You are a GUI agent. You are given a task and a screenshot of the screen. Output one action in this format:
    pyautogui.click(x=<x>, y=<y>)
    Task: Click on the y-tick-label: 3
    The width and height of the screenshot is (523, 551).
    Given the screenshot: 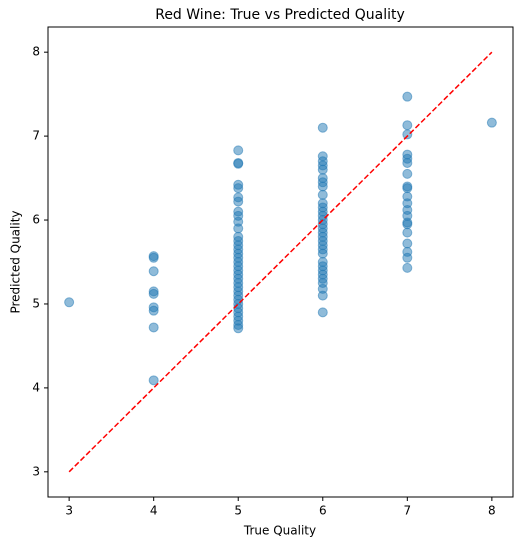 What is the action you would take?
    pyautogui.click(x=36, y=471)
    